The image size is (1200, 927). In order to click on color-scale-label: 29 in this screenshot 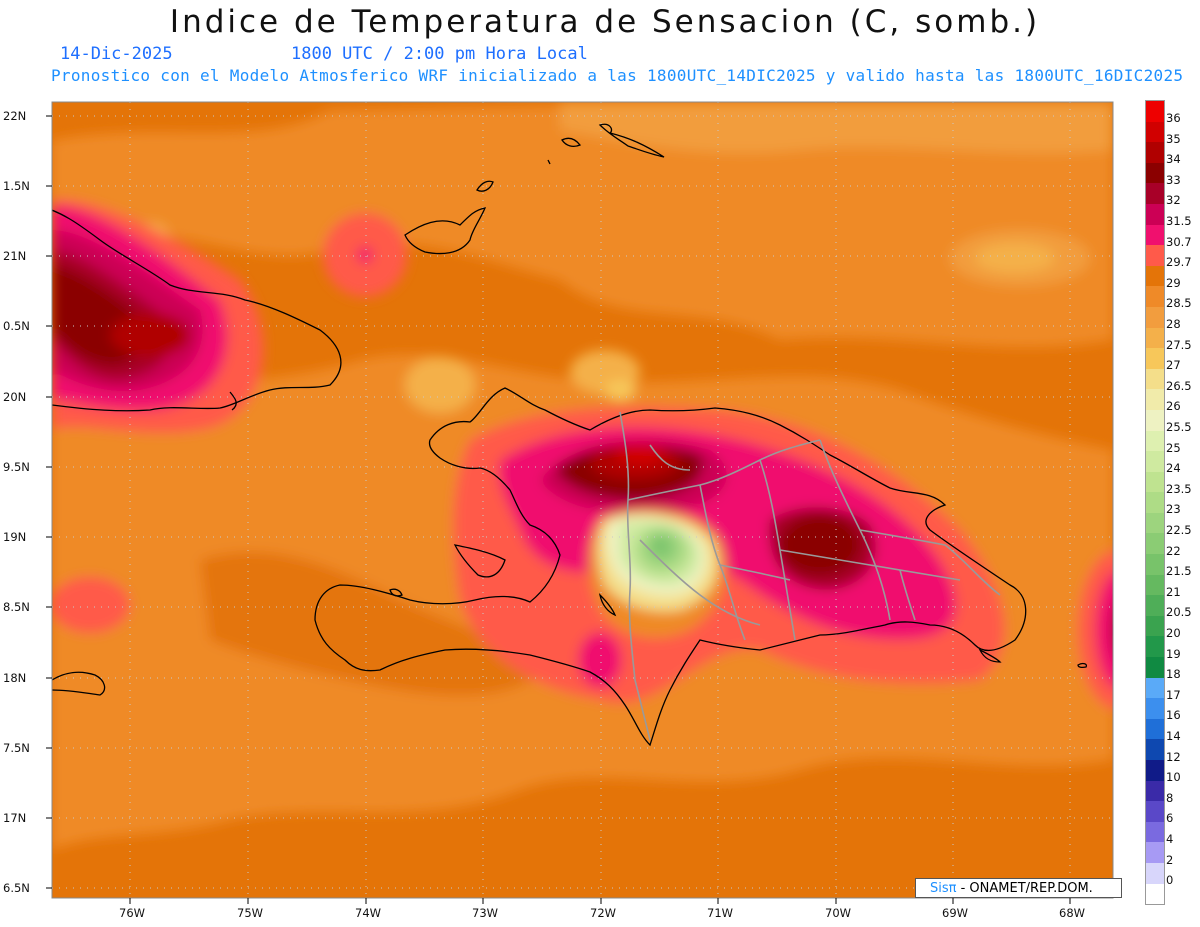, I will do `click(1173, 282)`.